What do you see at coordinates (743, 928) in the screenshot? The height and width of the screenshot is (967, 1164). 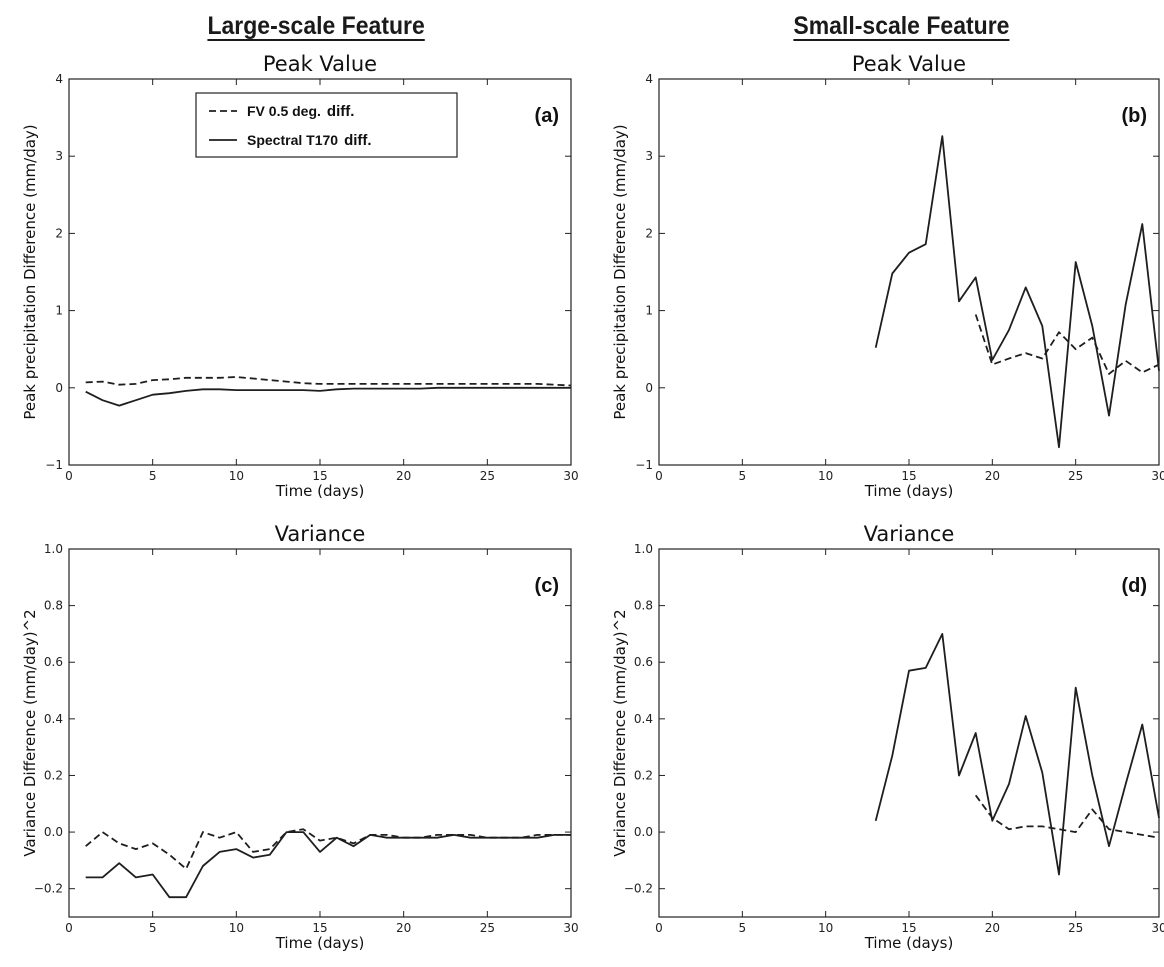 I see `x-tick-label-d: 5` at bounding box center [743, 928].